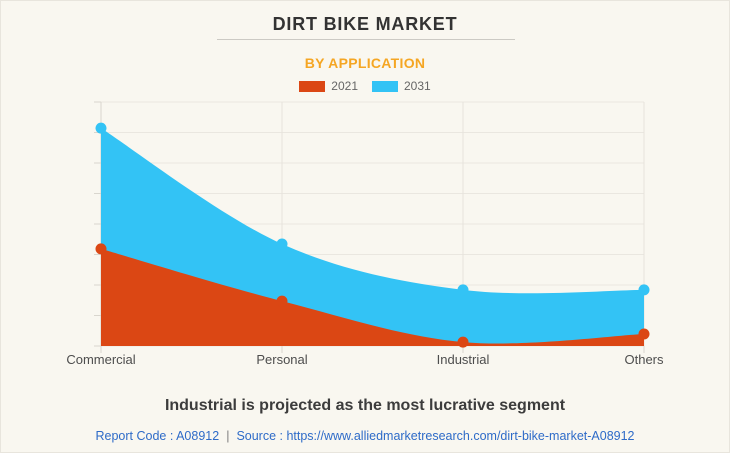 This screenshot has width=730, height=453. I want to click on x-axis: Commercial Personal Industrial Others, so click(365, 360).